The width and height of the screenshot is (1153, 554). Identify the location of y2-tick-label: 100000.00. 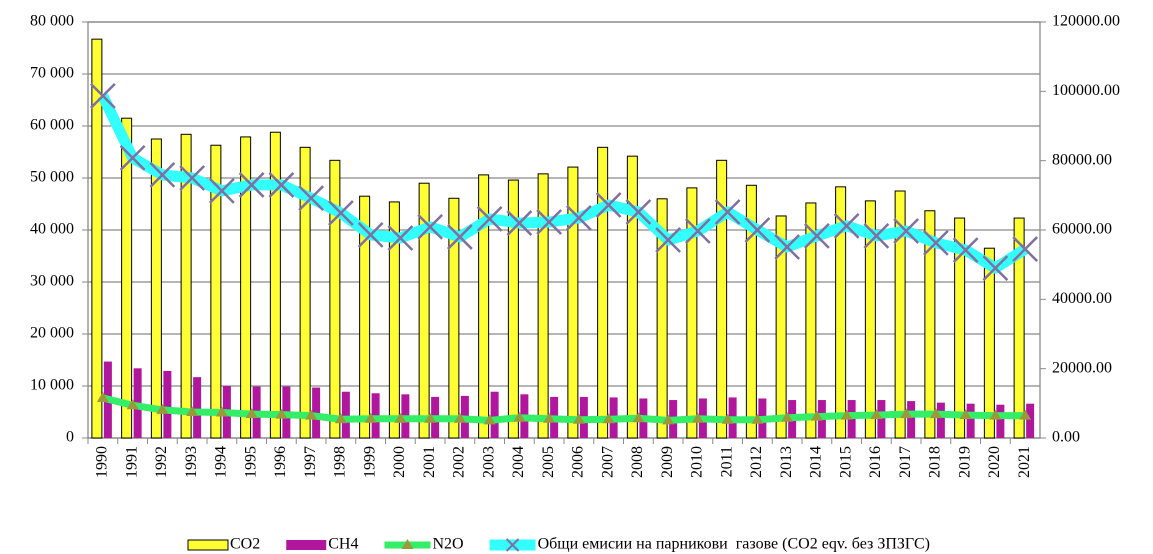
(1086, 90).